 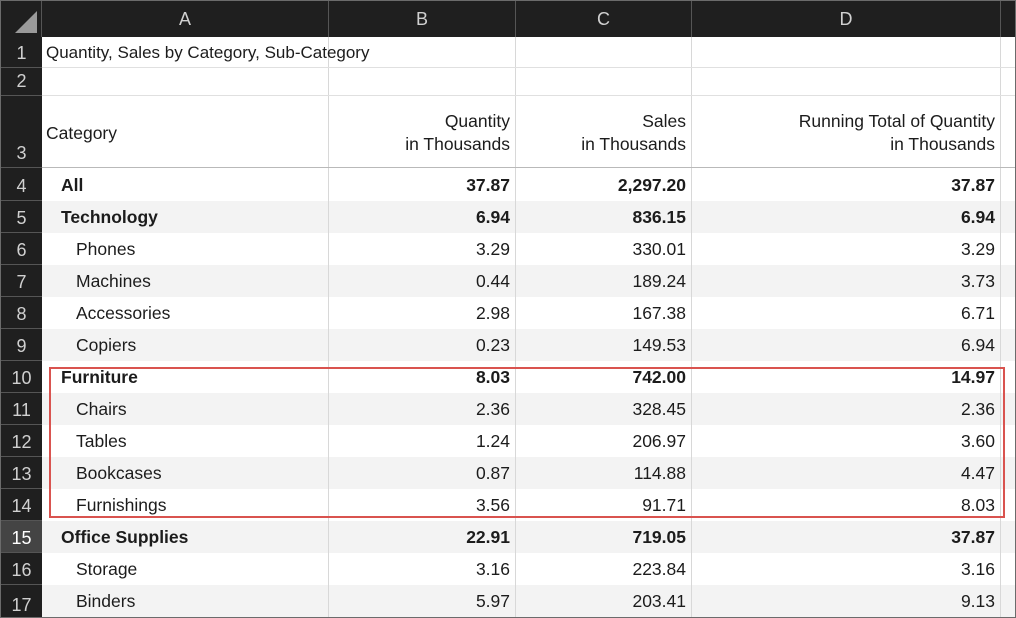 I want to click on quantity-cell: 37.87, so click(x=488, y=185).